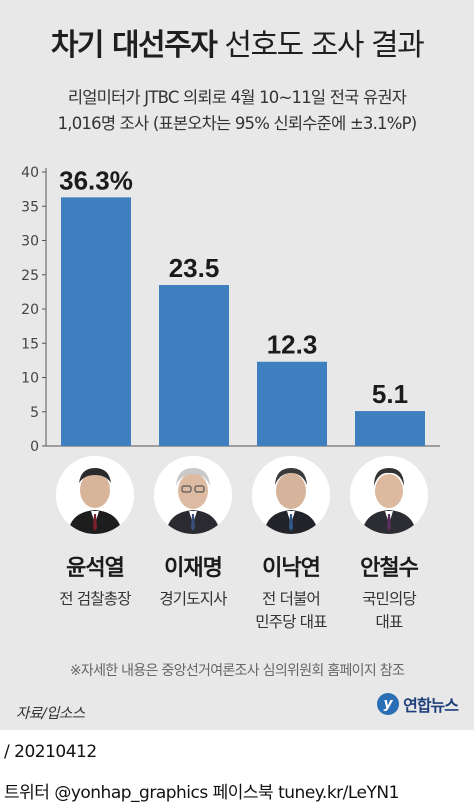 The width and height of the screenshot is (474, 810). I want to click on y-tick-label: 15, so click(30, 344).